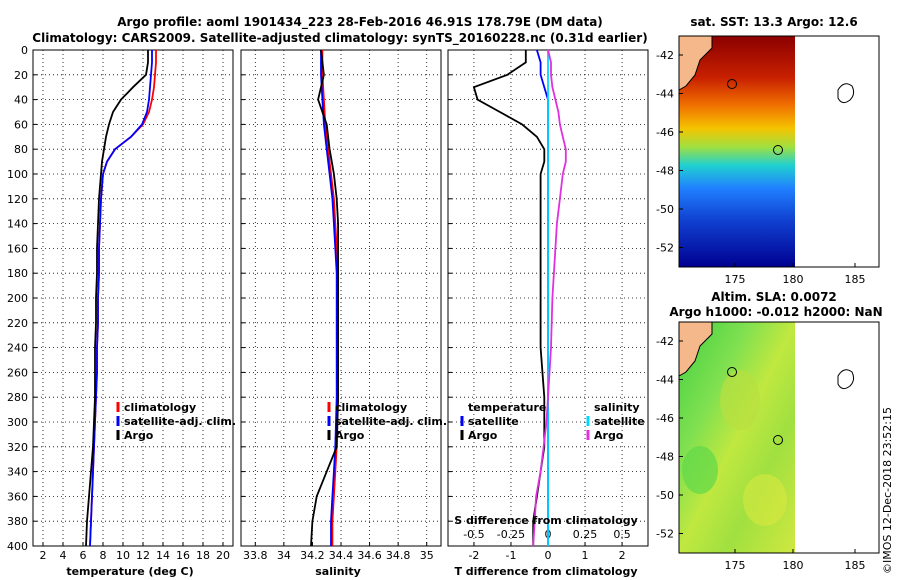  I want to click on temperature-xlabel: temperature (deg C), so click(129, 571).